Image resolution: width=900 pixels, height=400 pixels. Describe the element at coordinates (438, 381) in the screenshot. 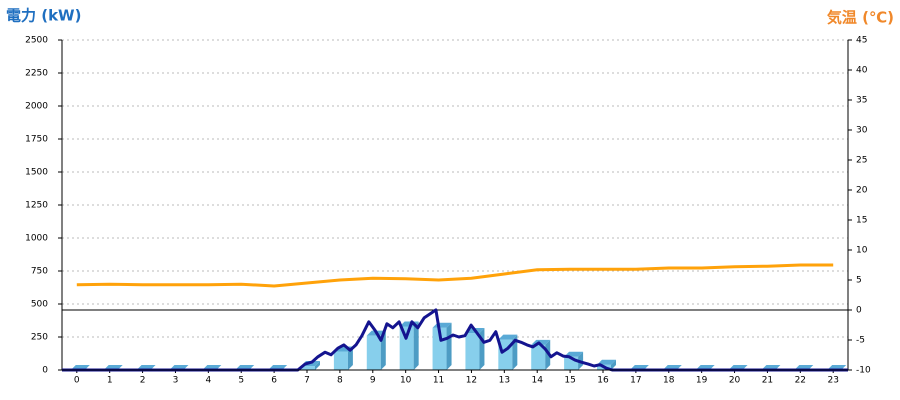

I see `x-tick-label: 11` at that location.